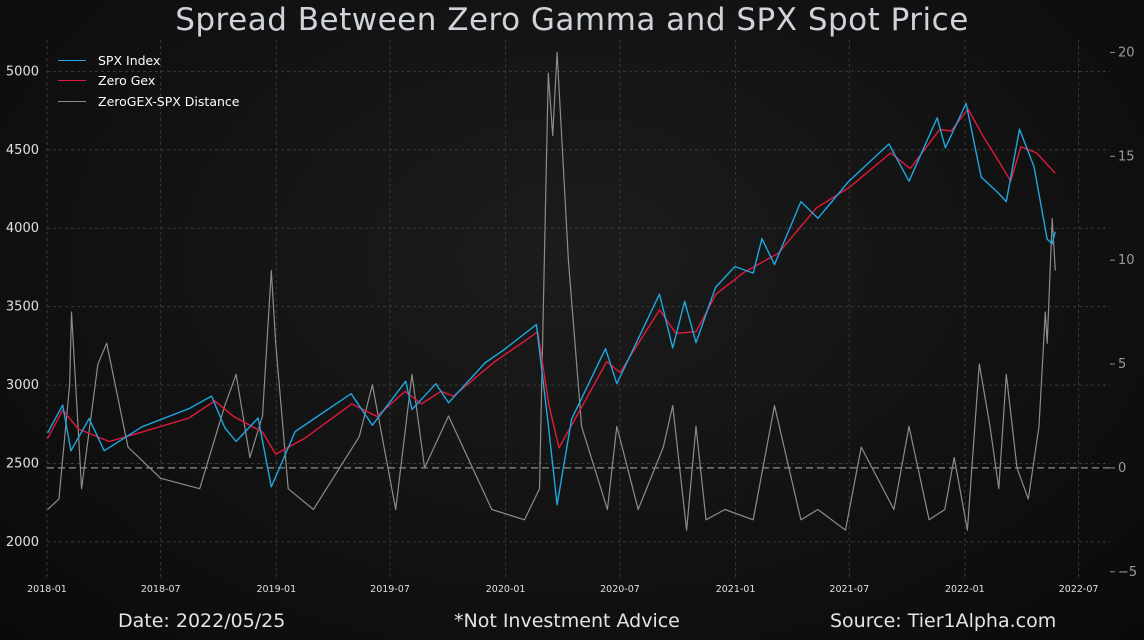 This screenshot has height=640, width=1144. What do you see at coordinates (965, 589) in the screenshot?
I see `x-tick-label: 2022-01` at bounding box center [965, 589].